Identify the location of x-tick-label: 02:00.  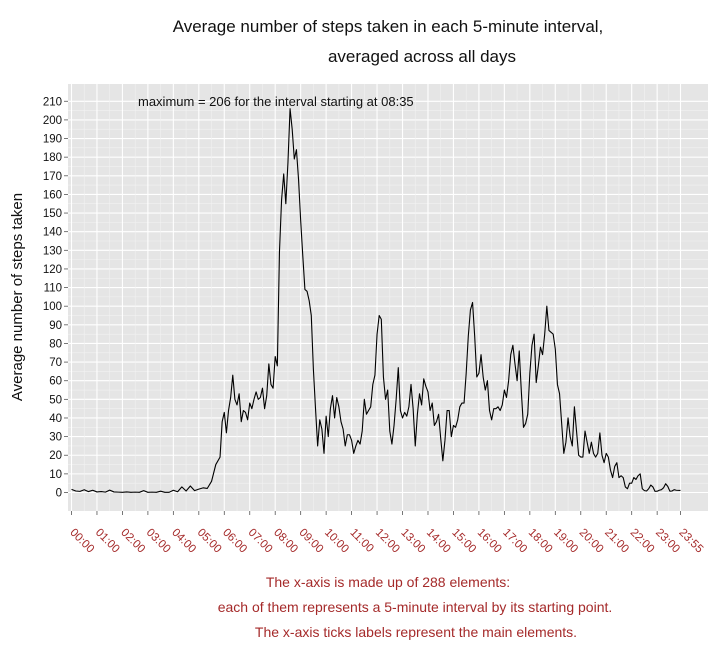
(132, 541).